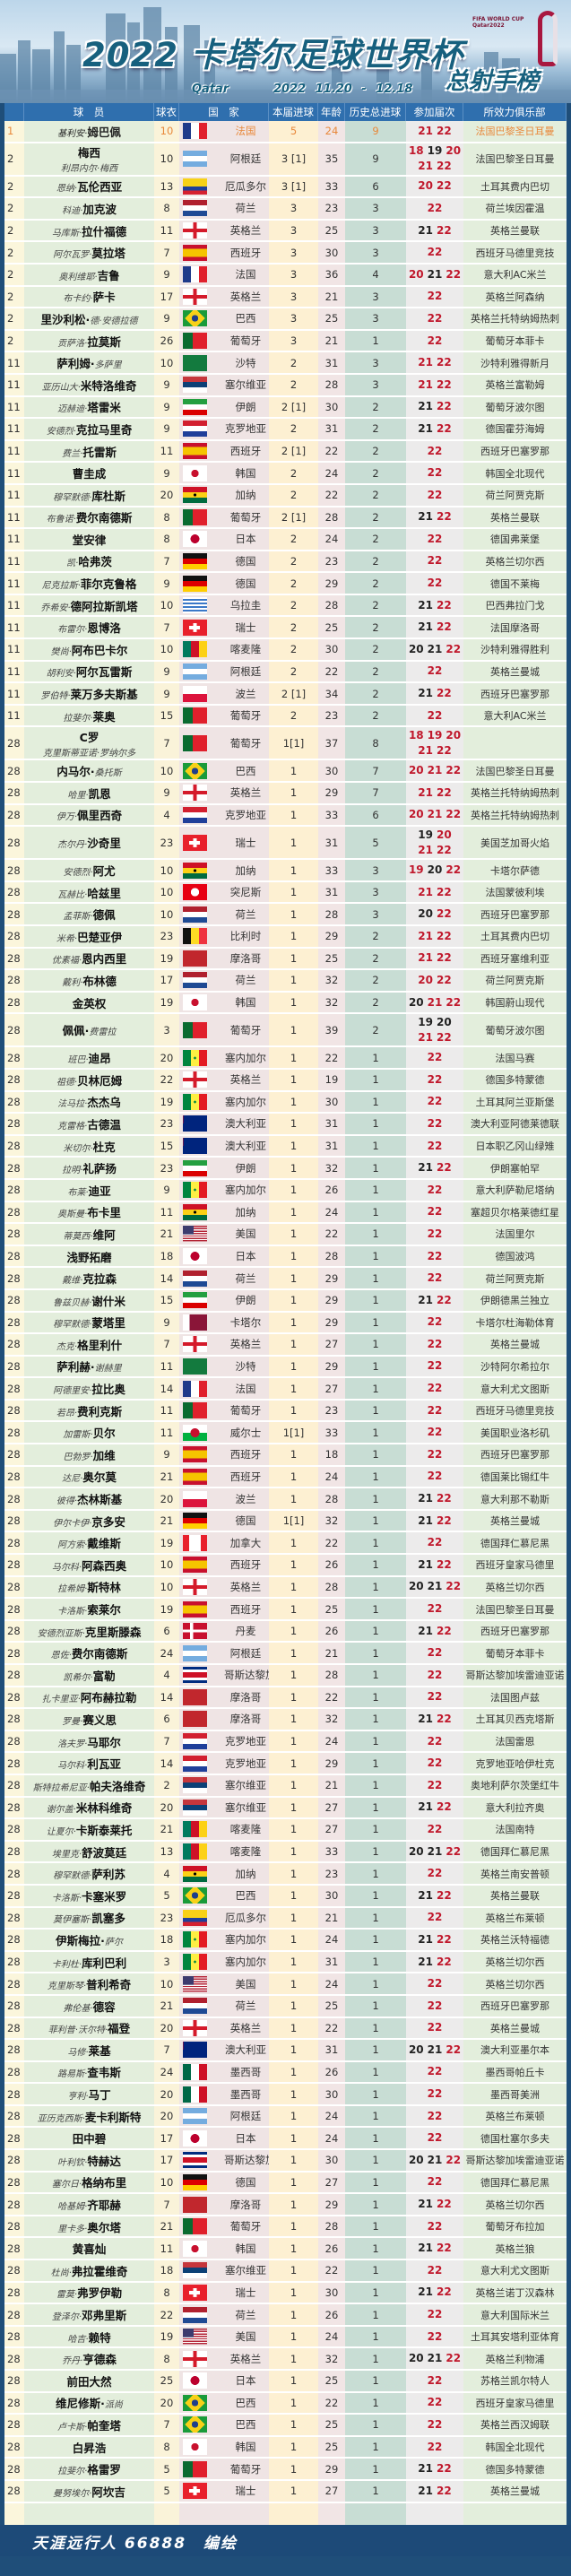  Describe the element at coordinates (375, 253) in the screenshot. I see `total-goals-cell: 3` at that location.